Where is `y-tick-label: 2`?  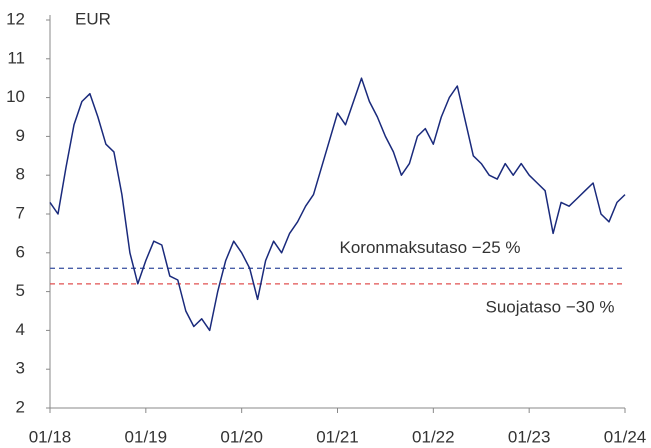
y-tick-label: 2 is located at coordinates (20, 406).